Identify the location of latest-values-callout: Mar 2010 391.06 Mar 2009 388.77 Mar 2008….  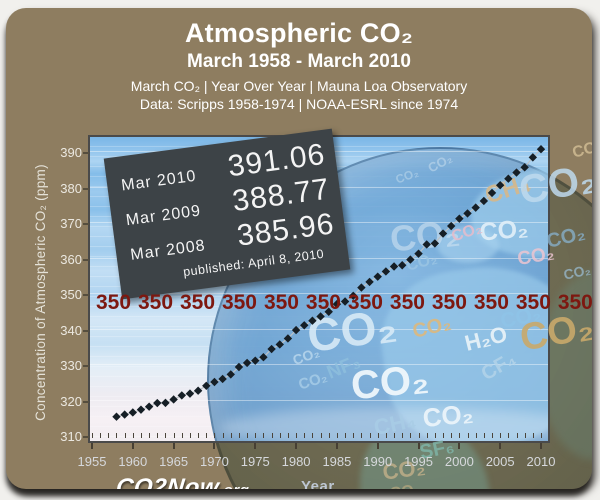
(227, 214).